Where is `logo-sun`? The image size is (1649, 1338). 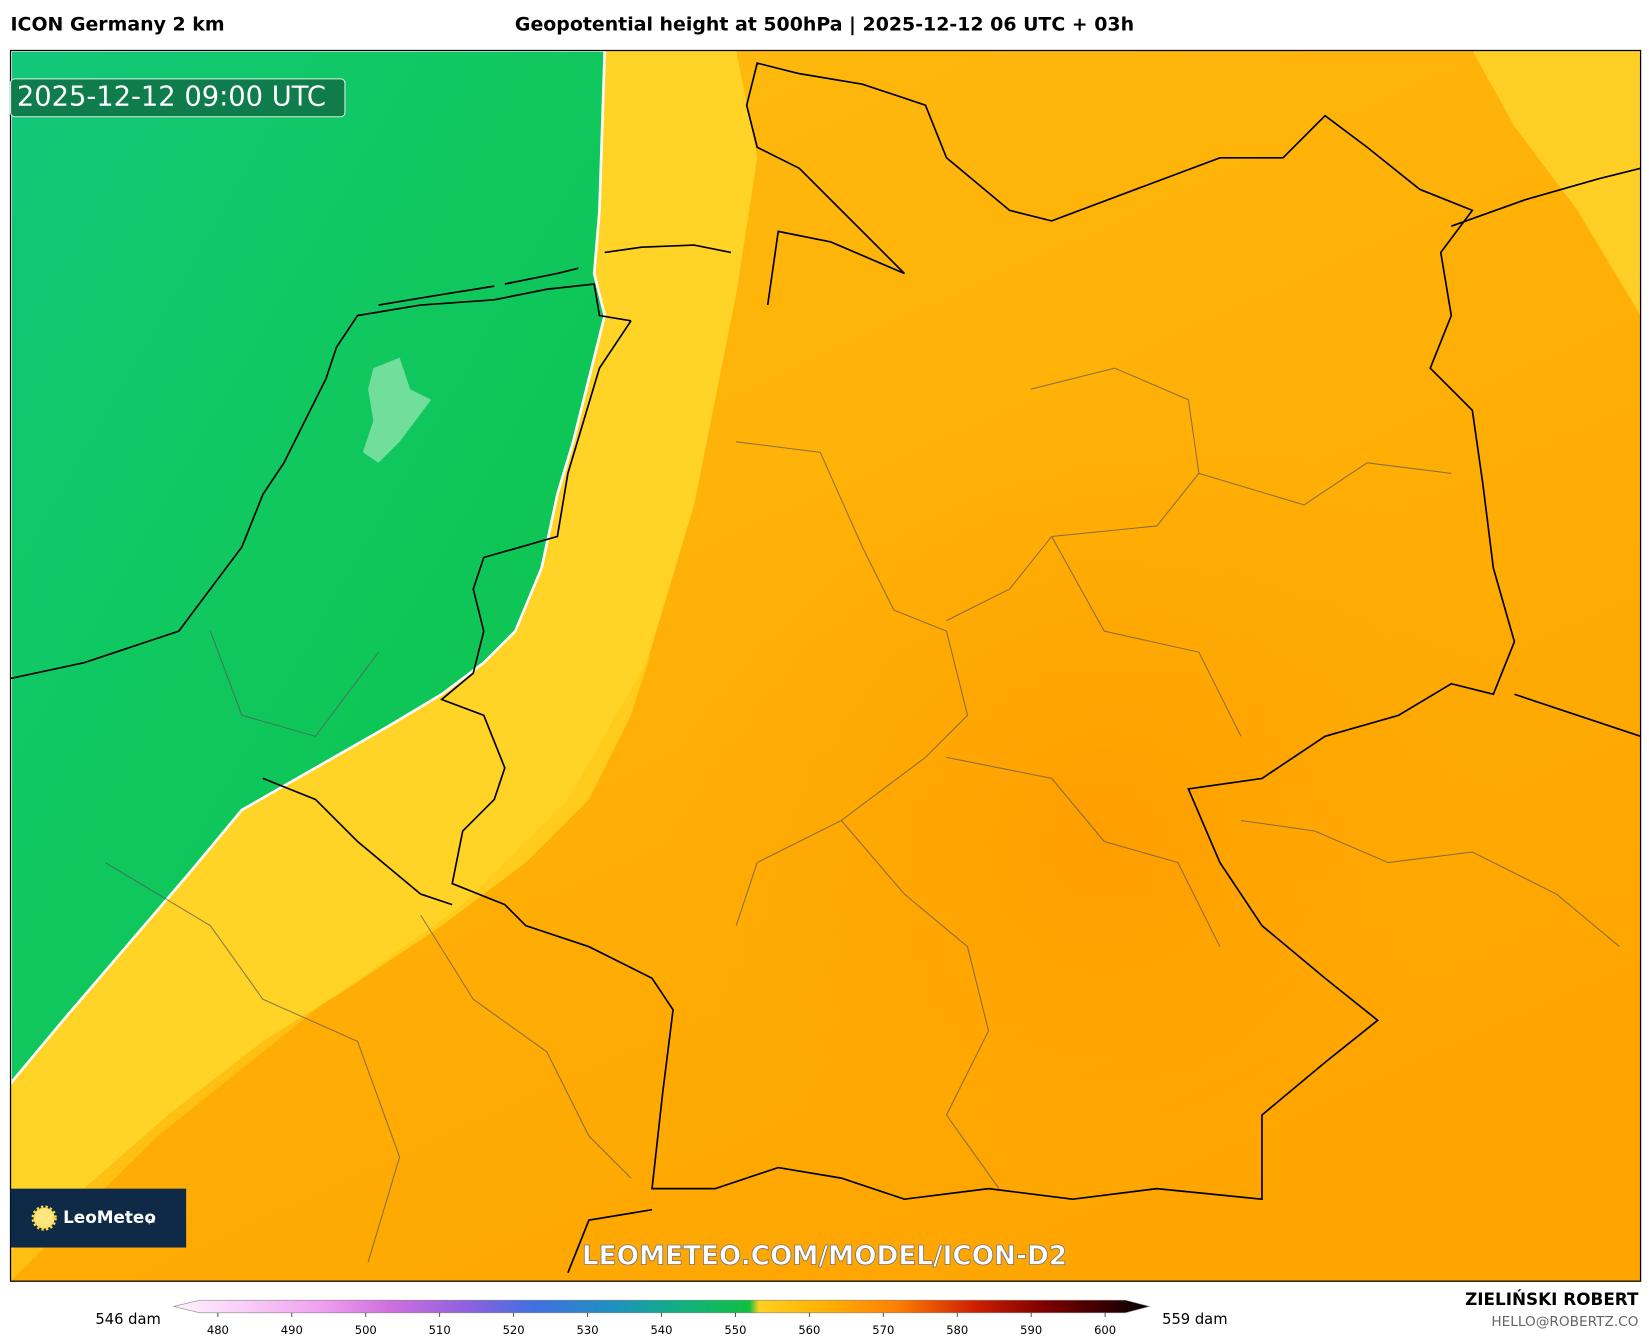 logo-sun is located at coordinates (44, 1218).